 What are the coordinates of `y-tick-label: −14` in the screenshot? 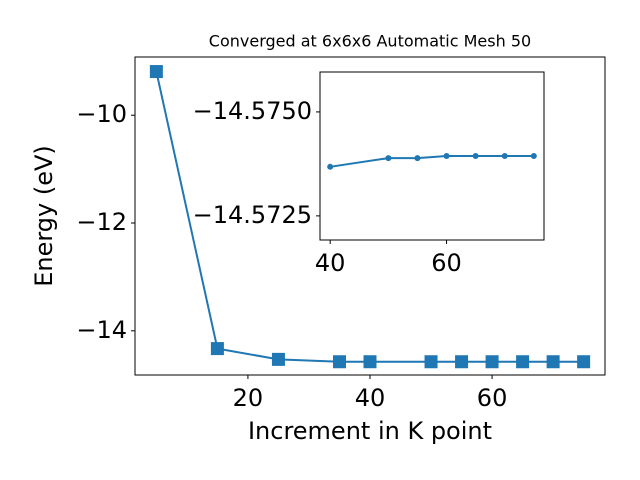 It's located at (101, 330).